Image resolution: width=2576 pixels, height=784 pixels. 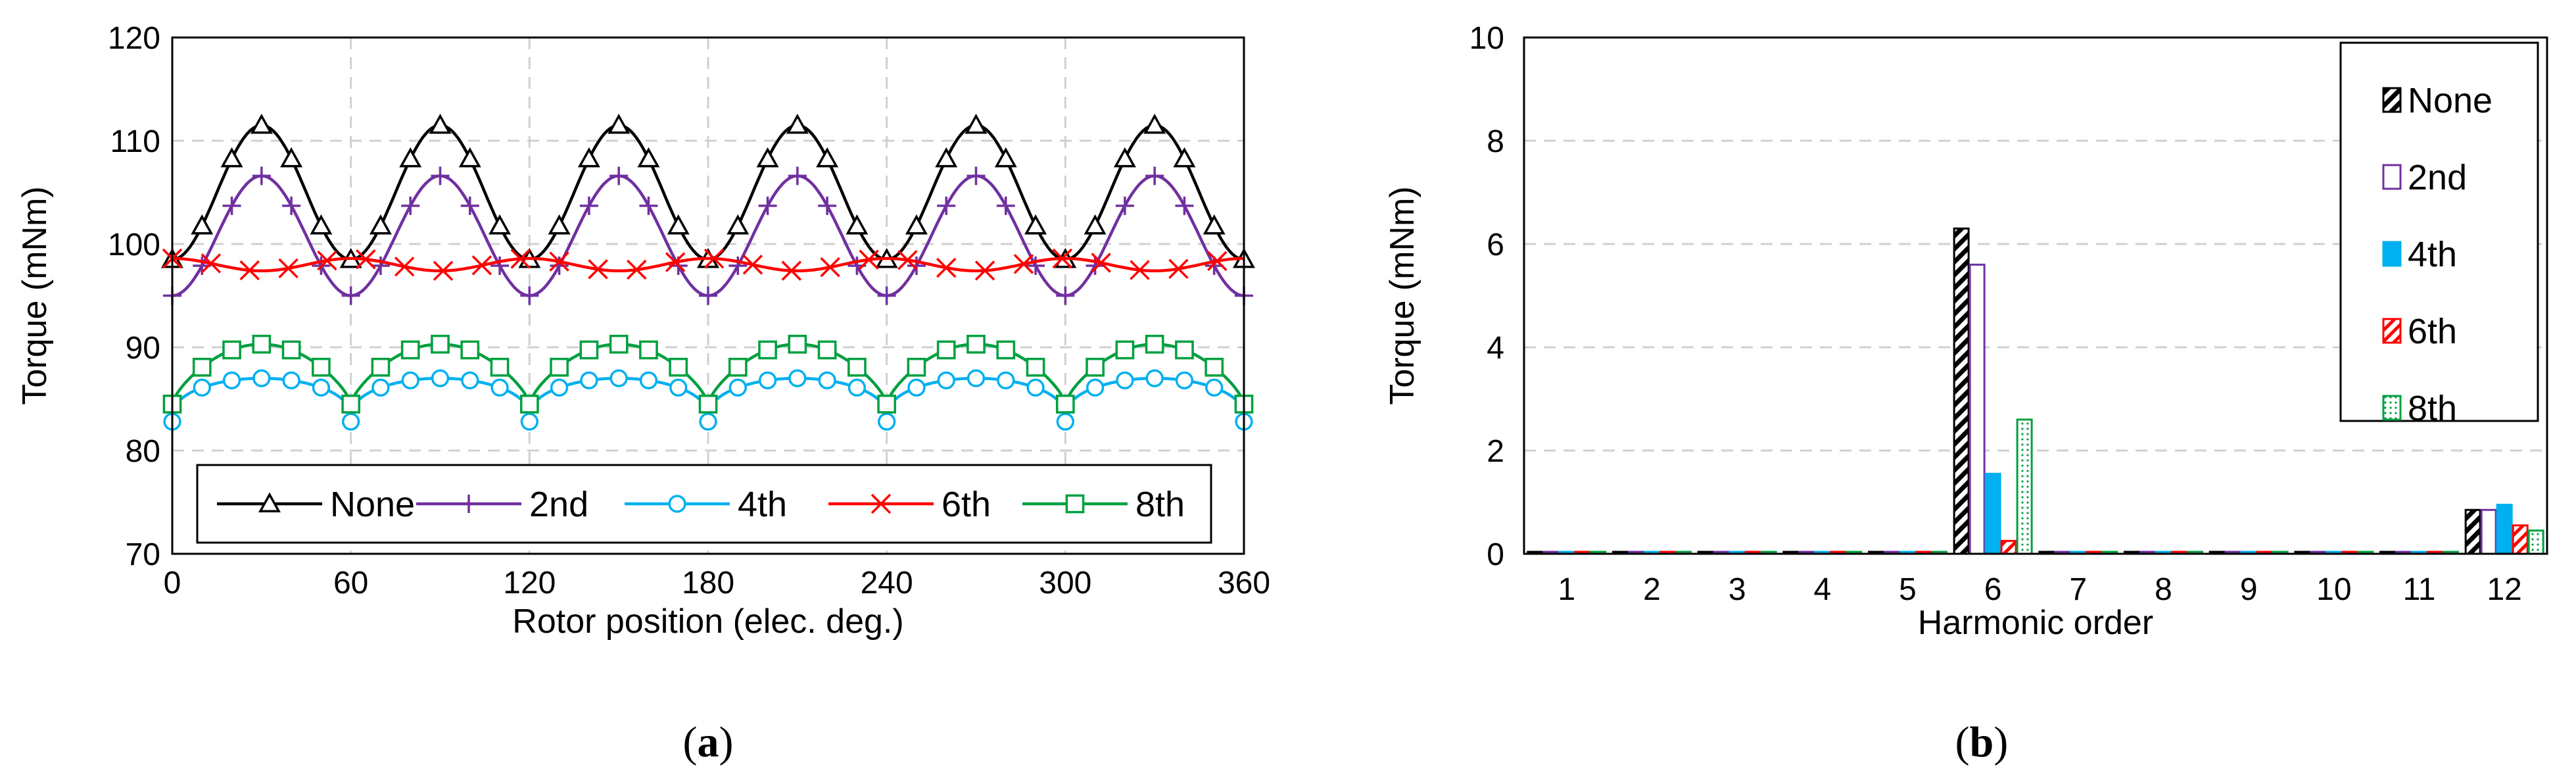 I want to click on y-tick-label: 10, so click(x=1487, y=38).